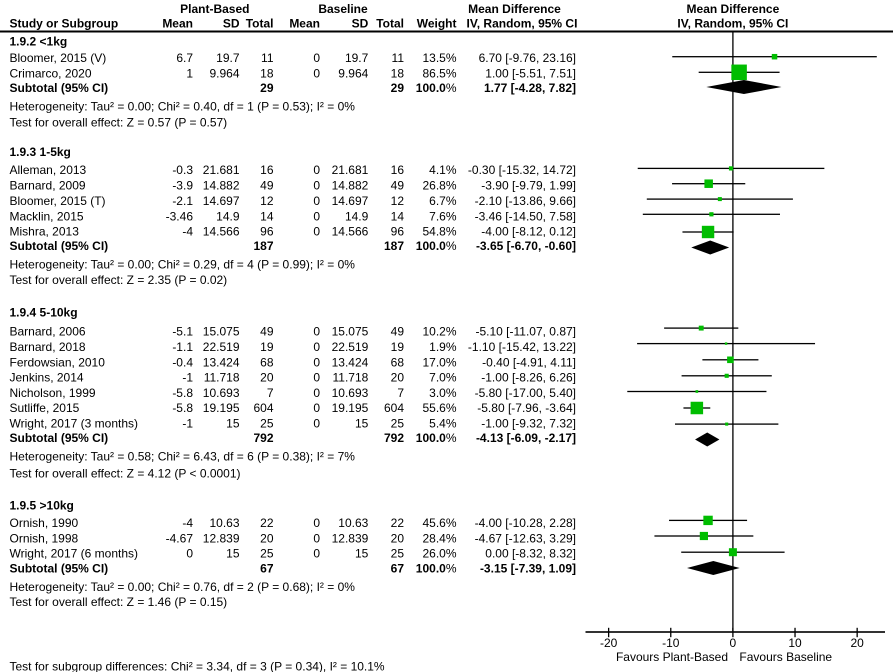 The image size is (893, 672). Describe the element at coordinates (672, 657) in the screenshot. I see `svg-text: Favours Plant-Based` at that location.